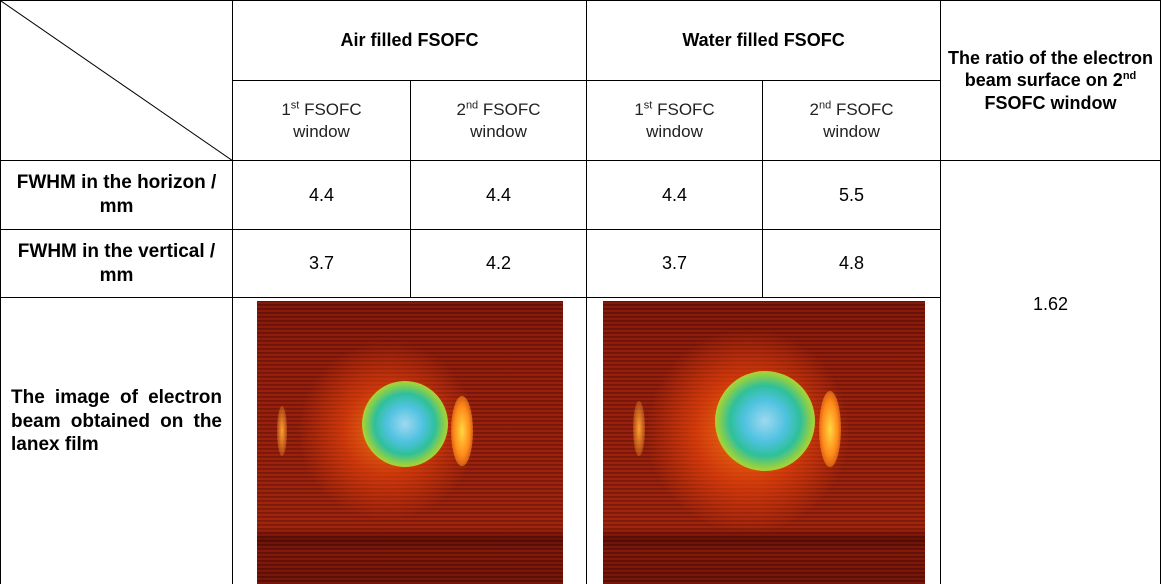 The width and height of the screenshot is (1161, 584). What do you see at coordinates (1050, 102) in the screenshot?
I see `text: FSOFC window` at bounding box center [1050, 102].